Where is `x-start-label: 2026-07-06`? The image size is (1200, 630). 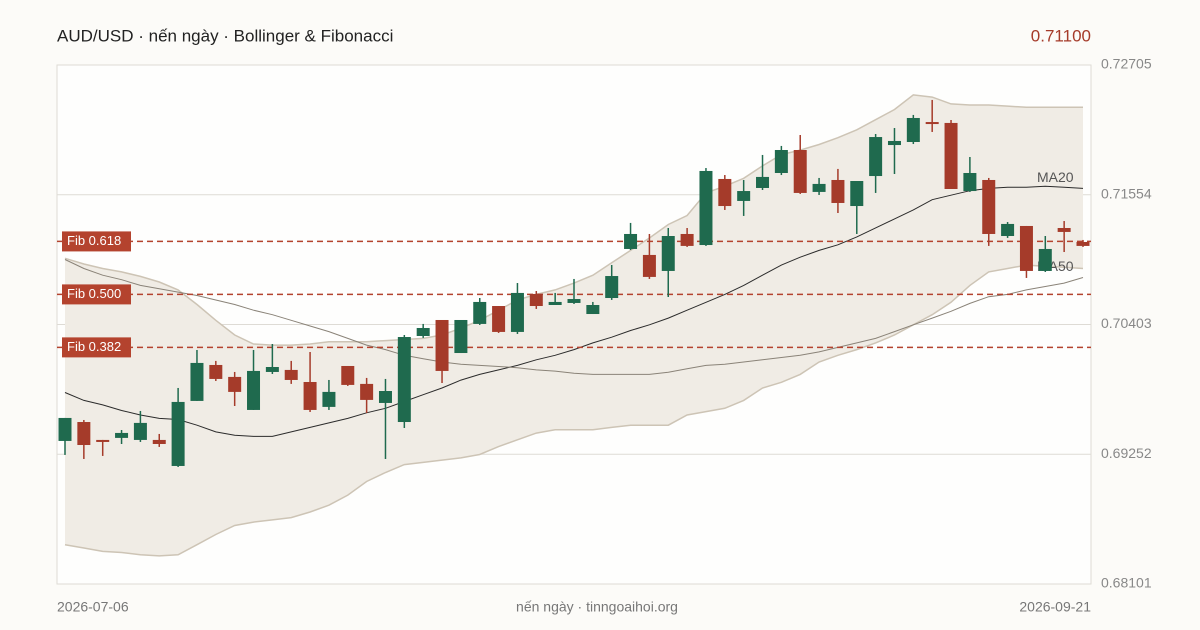
x-start-label: 2026-07-06 is located at coordinates (93, 607).